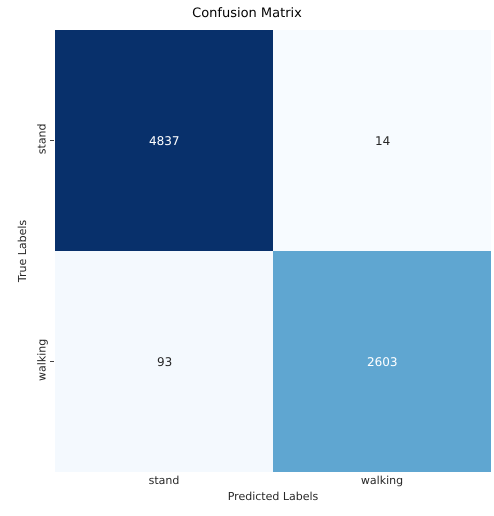 This screenshot has height=516, width=494. Describe the element at coordinates (247, 13) in the screenshot. I see `text: Confusion Matrix` at that location.